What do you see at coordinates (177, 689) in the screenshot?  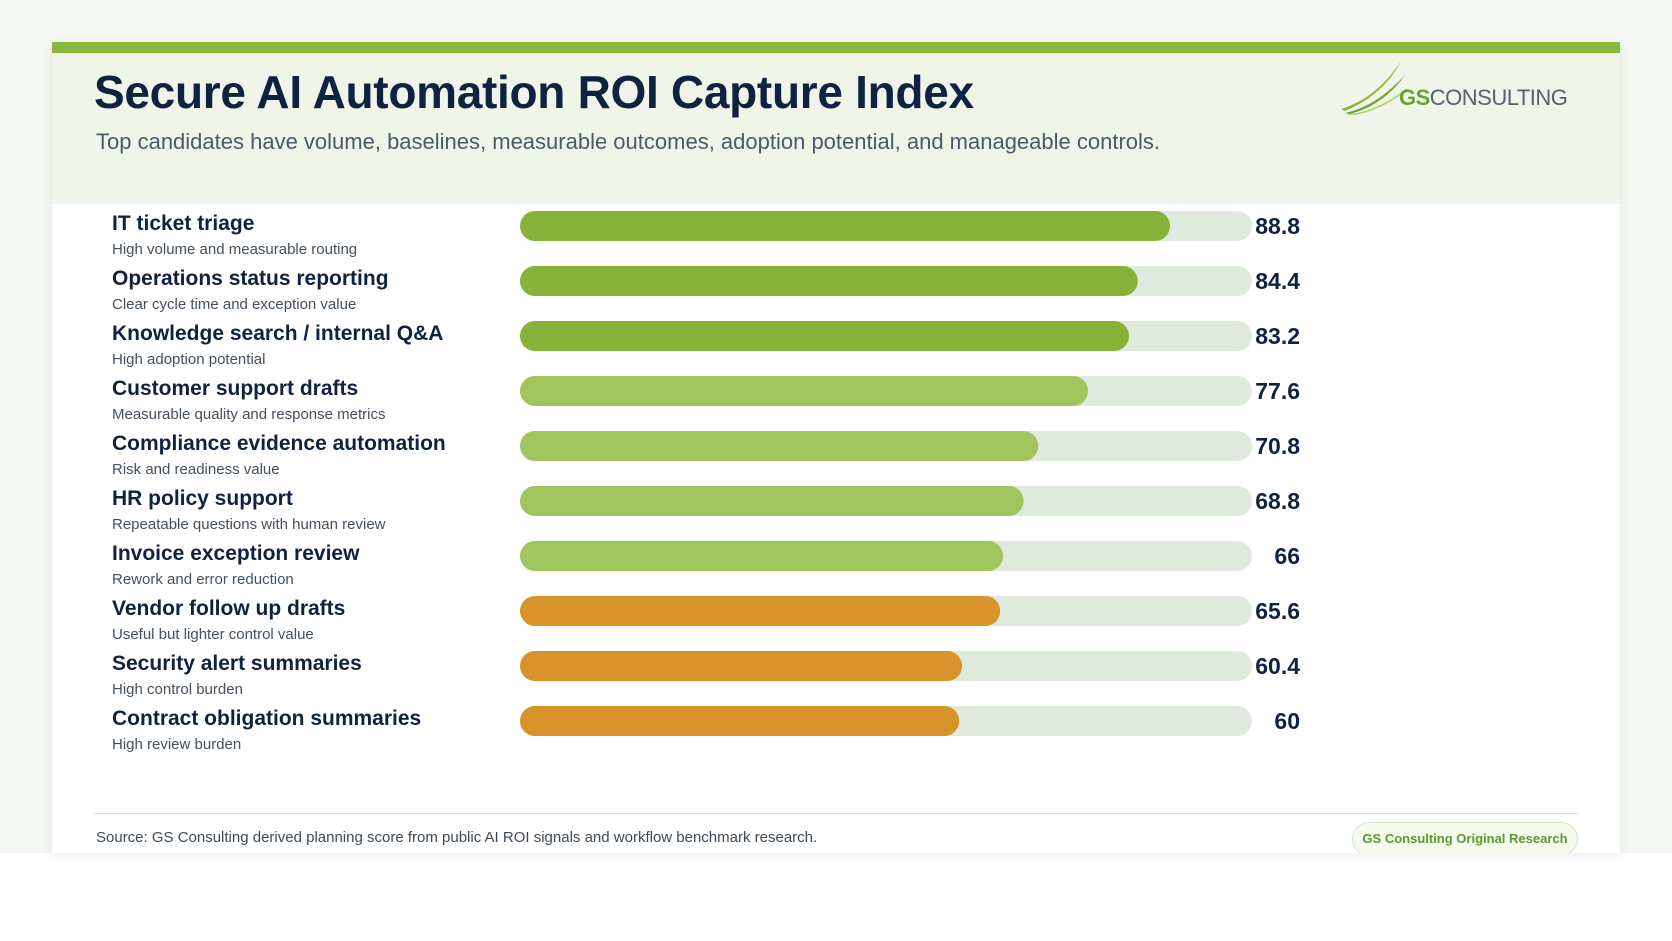 I see `category-description: High control burden` at bounding box center [177, 689].